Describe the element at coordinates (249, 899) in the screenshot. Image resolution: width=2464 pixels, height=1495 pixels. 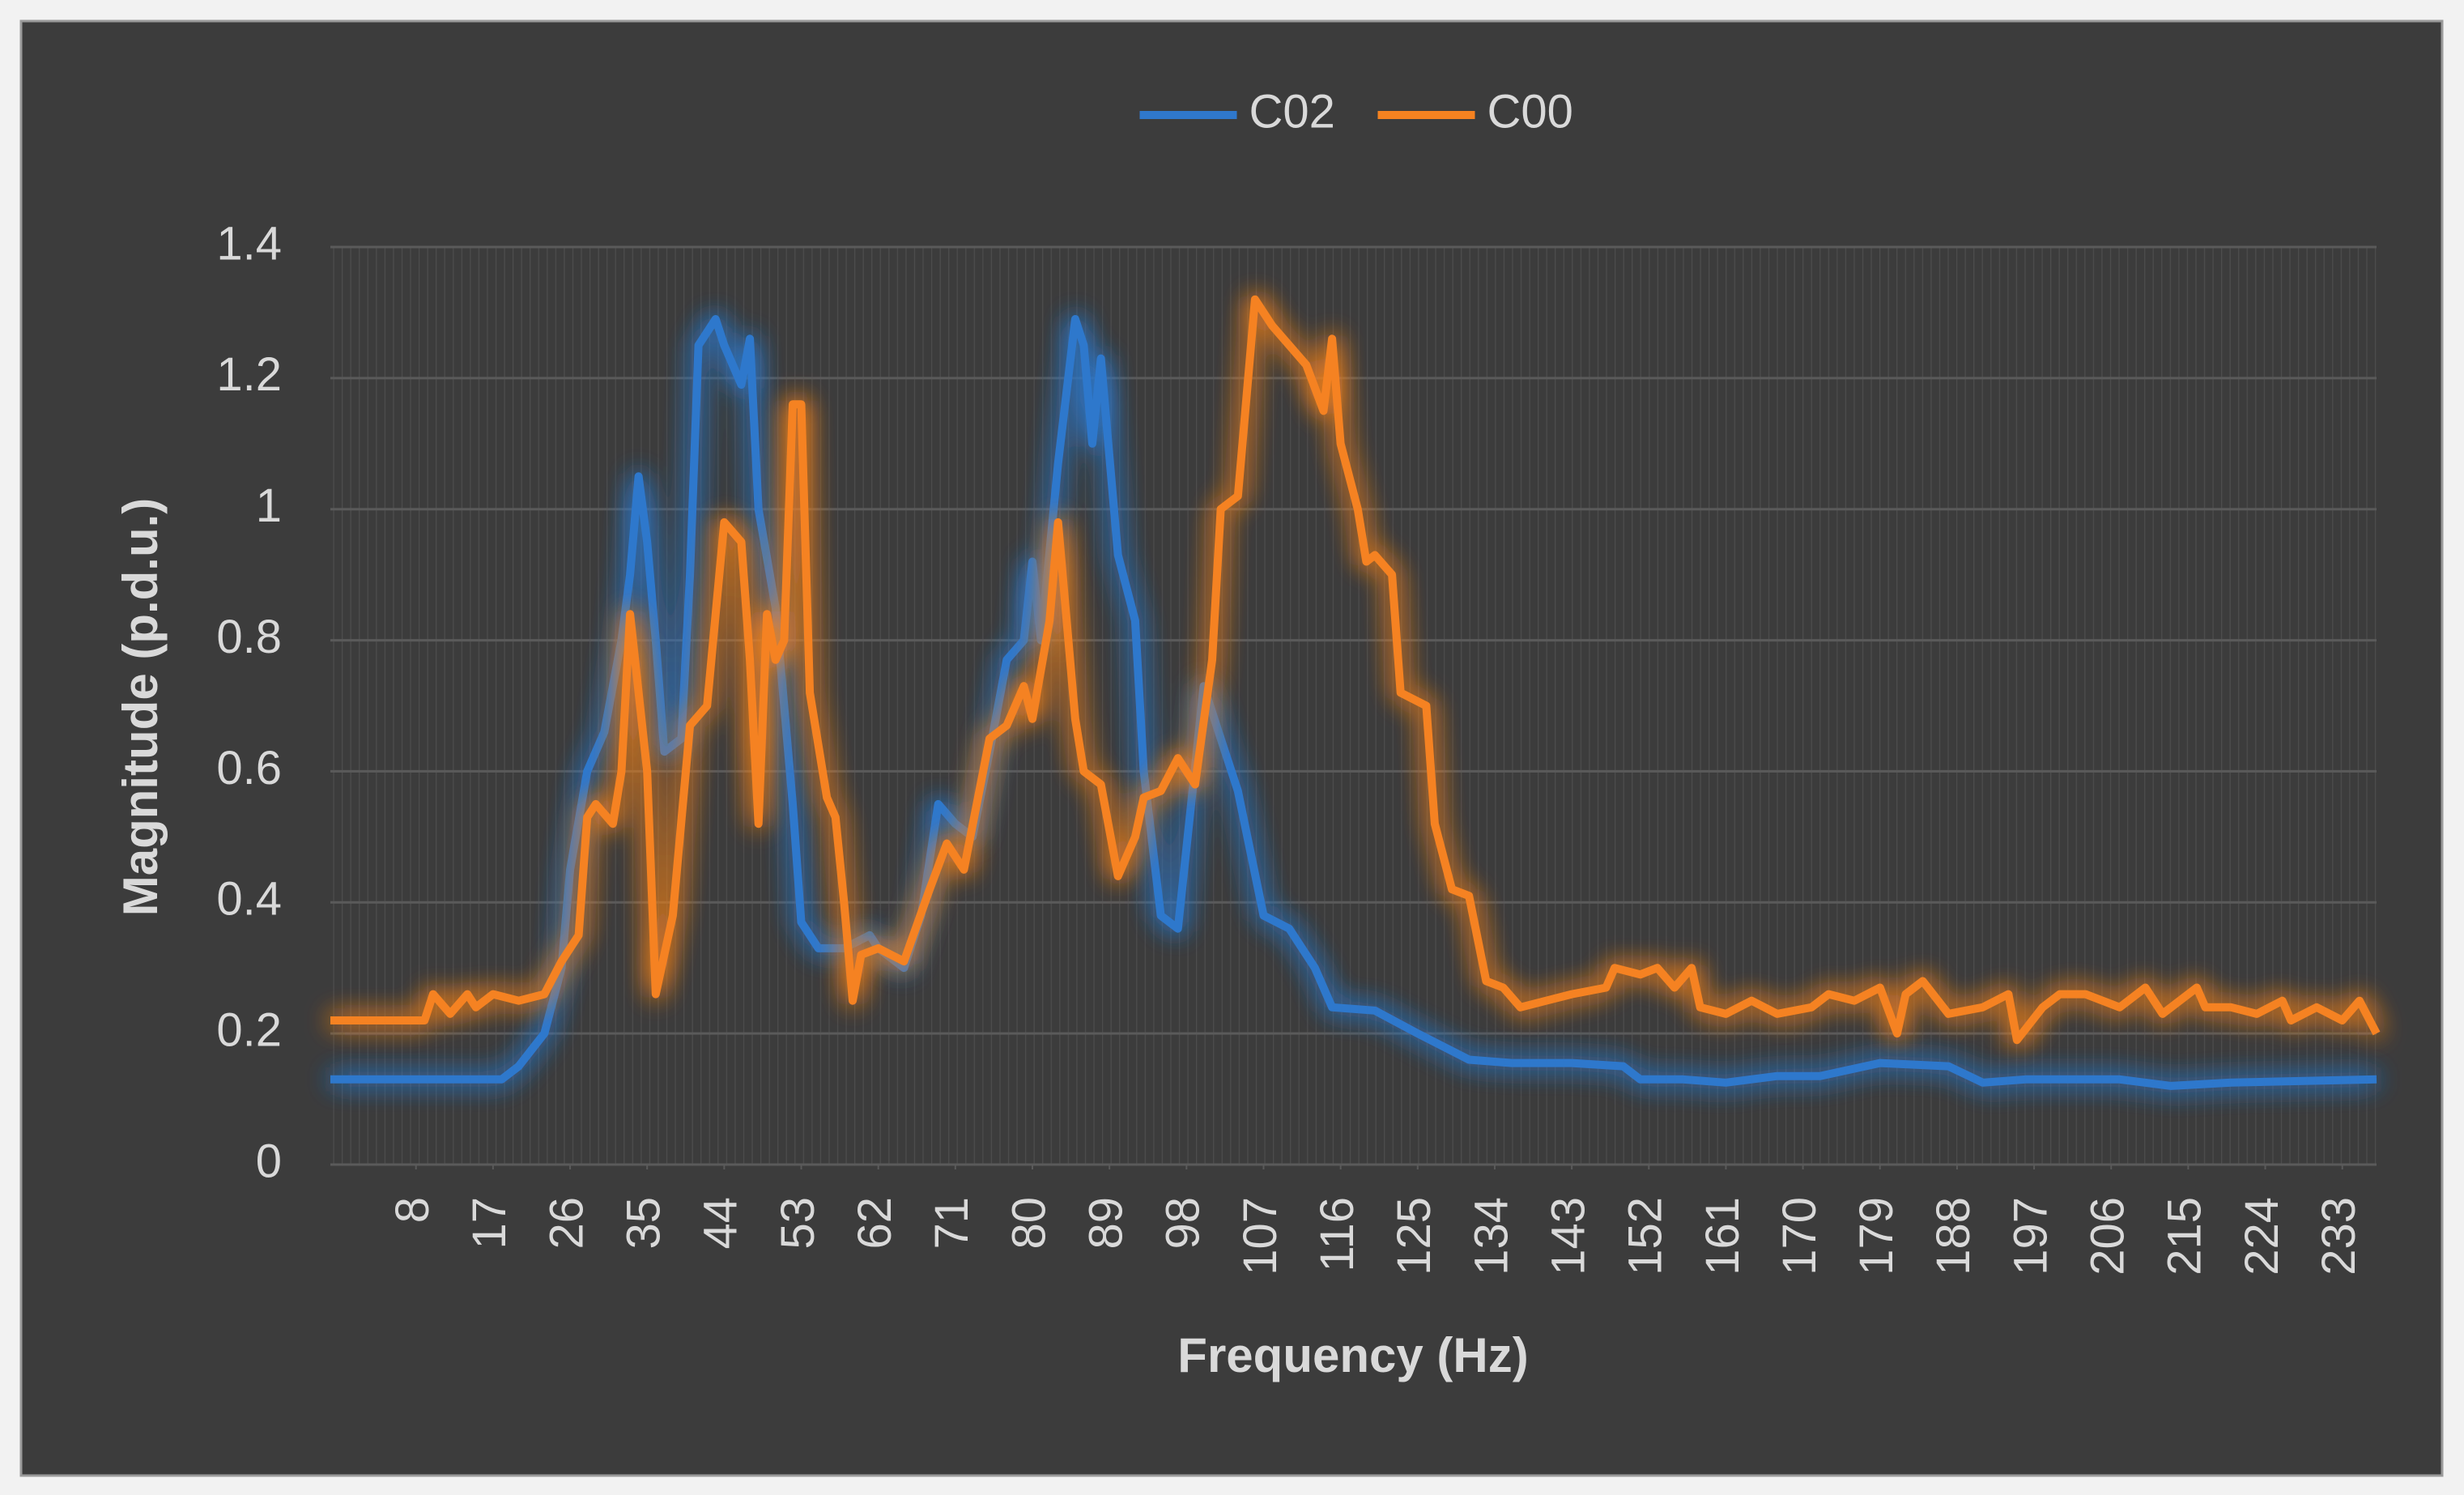
I see `y-tick-label: 0.4` at that location.